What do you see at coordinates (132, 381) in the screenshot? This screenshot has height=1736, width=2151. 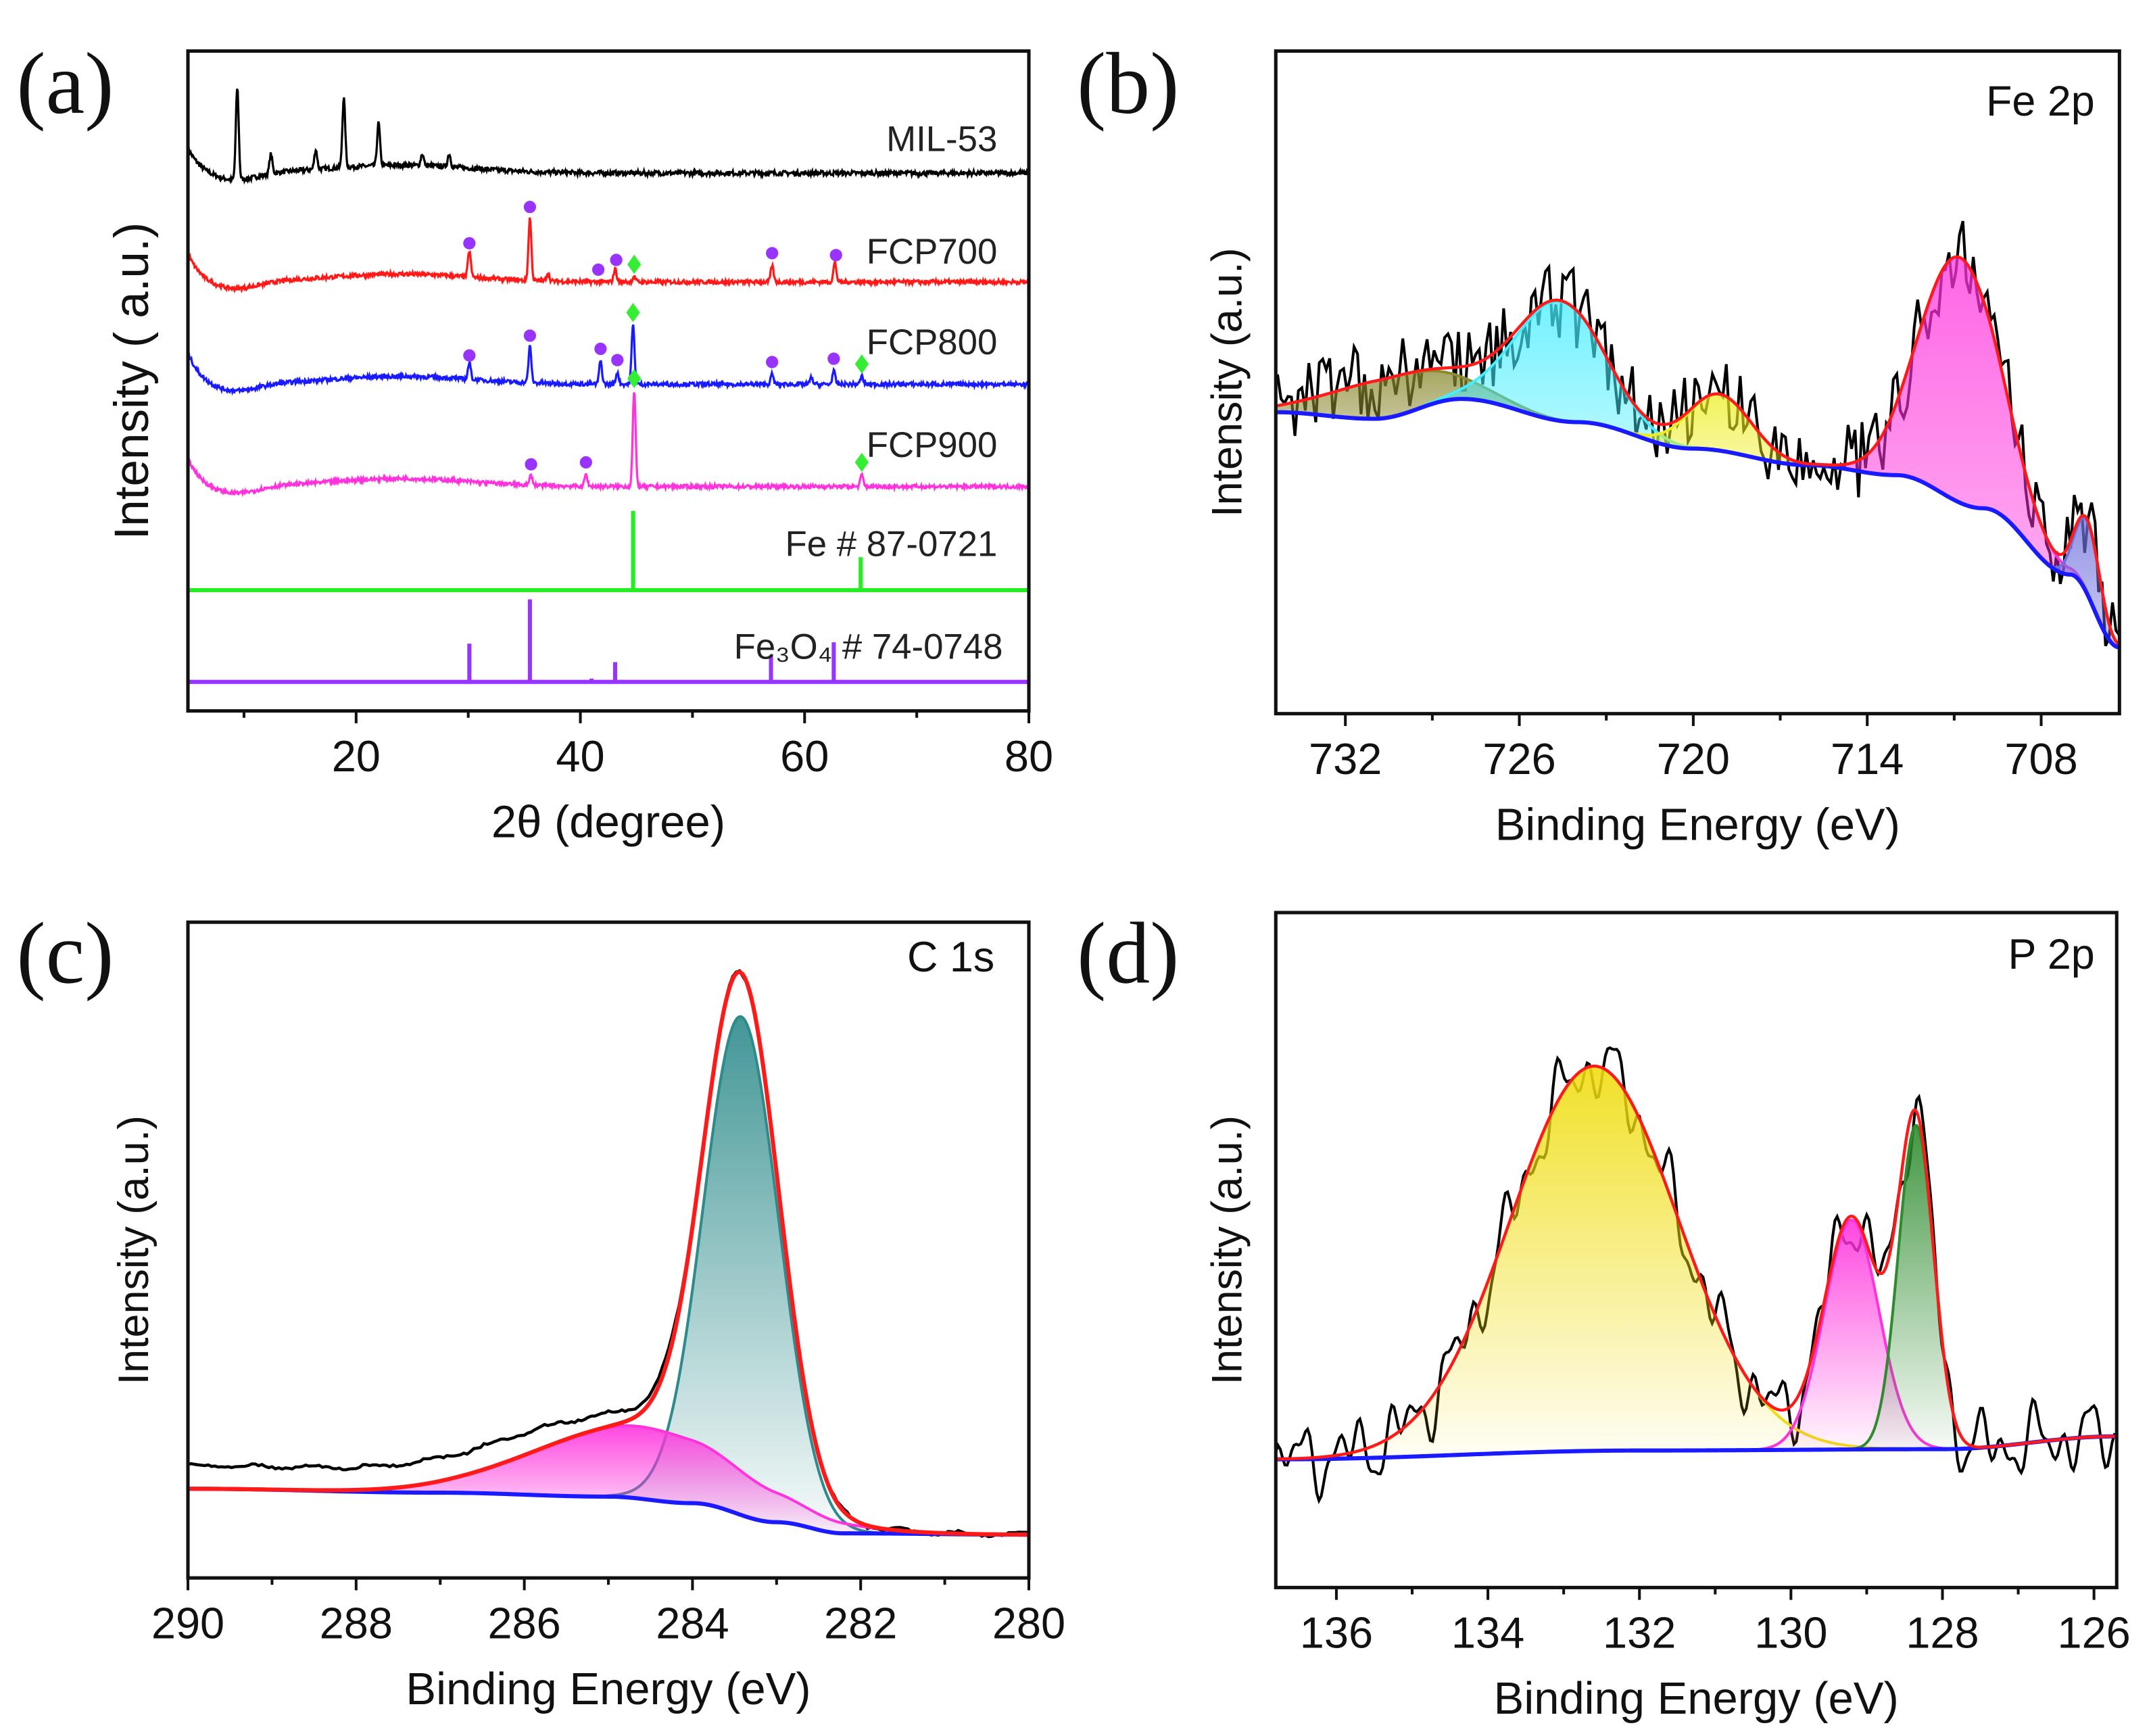 I see `y-axis-label: Intensity ( a.u.)` at bounding box center [132, 381].